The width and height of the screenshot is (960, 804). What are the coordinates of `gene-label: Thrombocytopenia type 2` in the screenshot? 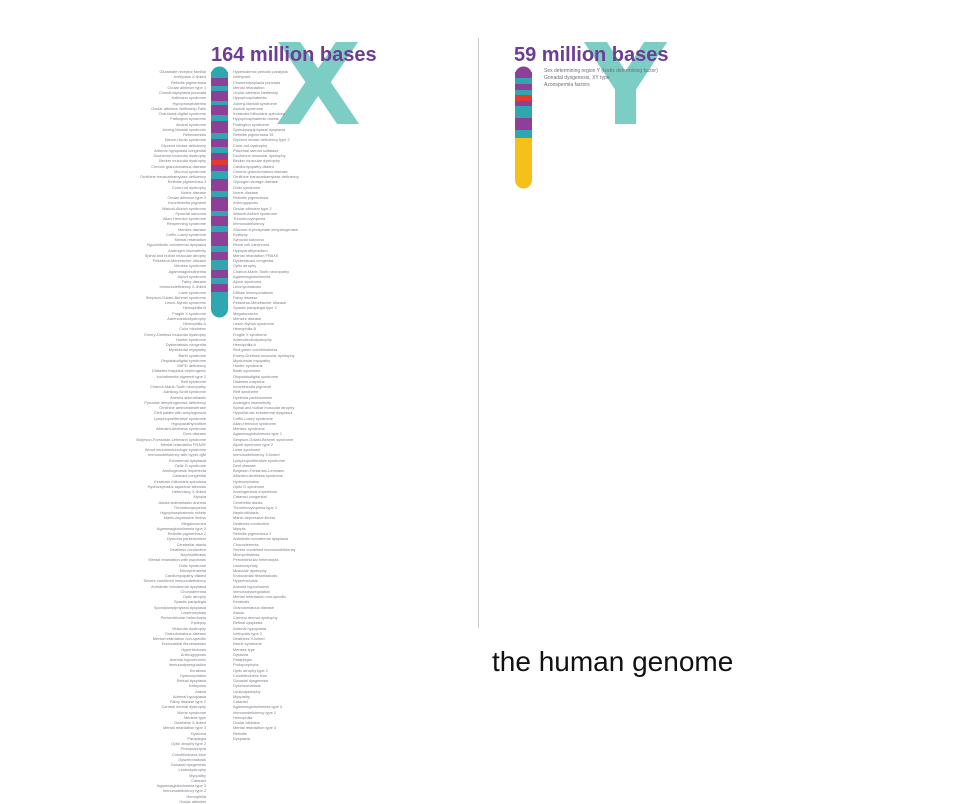 It's located at (255, 507).